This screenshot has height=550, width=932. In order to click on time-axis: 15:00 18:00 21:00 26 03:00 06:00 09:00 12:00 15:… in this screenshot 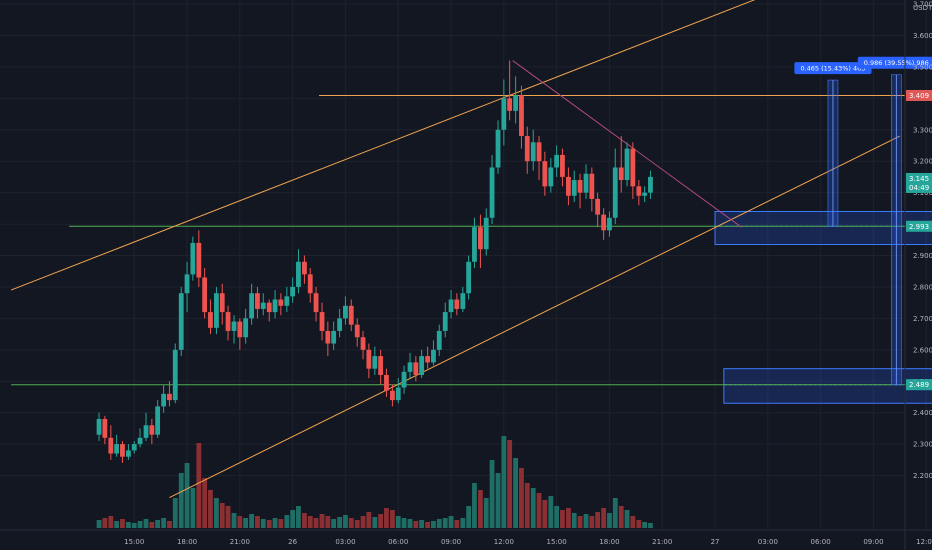, I will do `click(466, 537)`.